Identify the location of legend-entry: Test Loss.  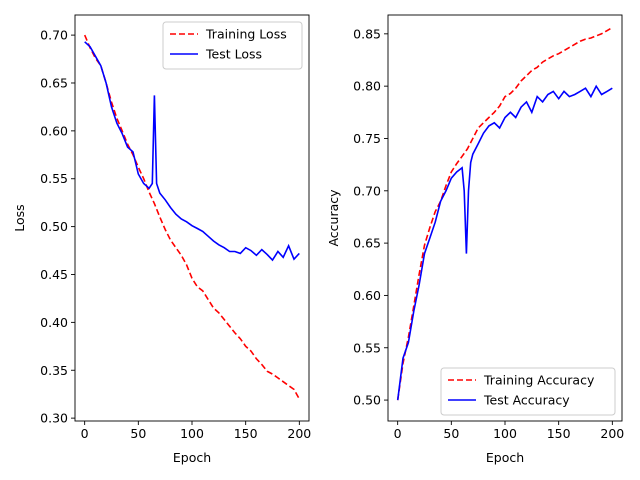
(233, 54).